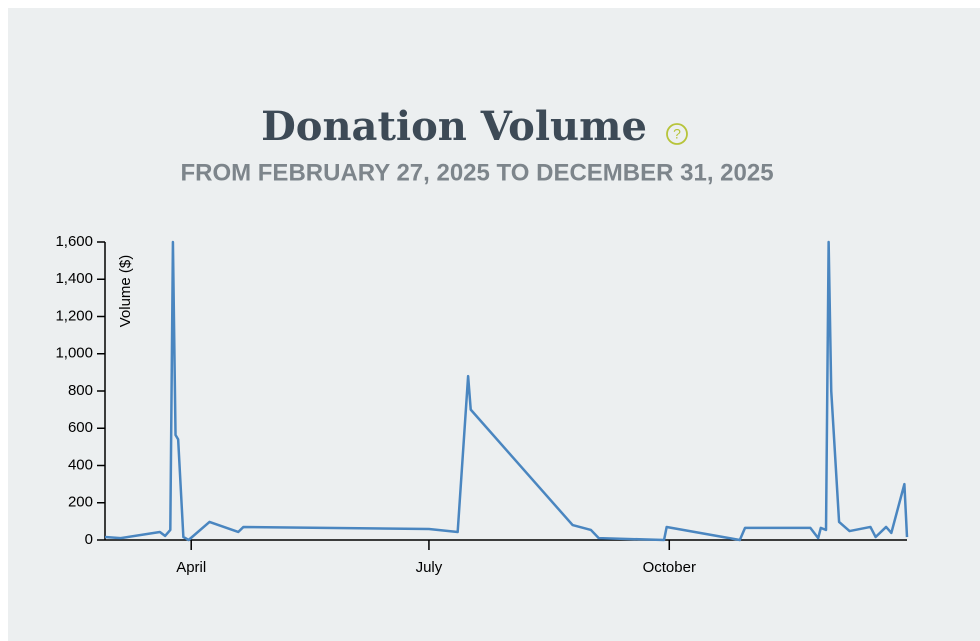 The height and width of the screenshot is (641, 980). I want to click on help-icon-label: ?, so click(677, 134).